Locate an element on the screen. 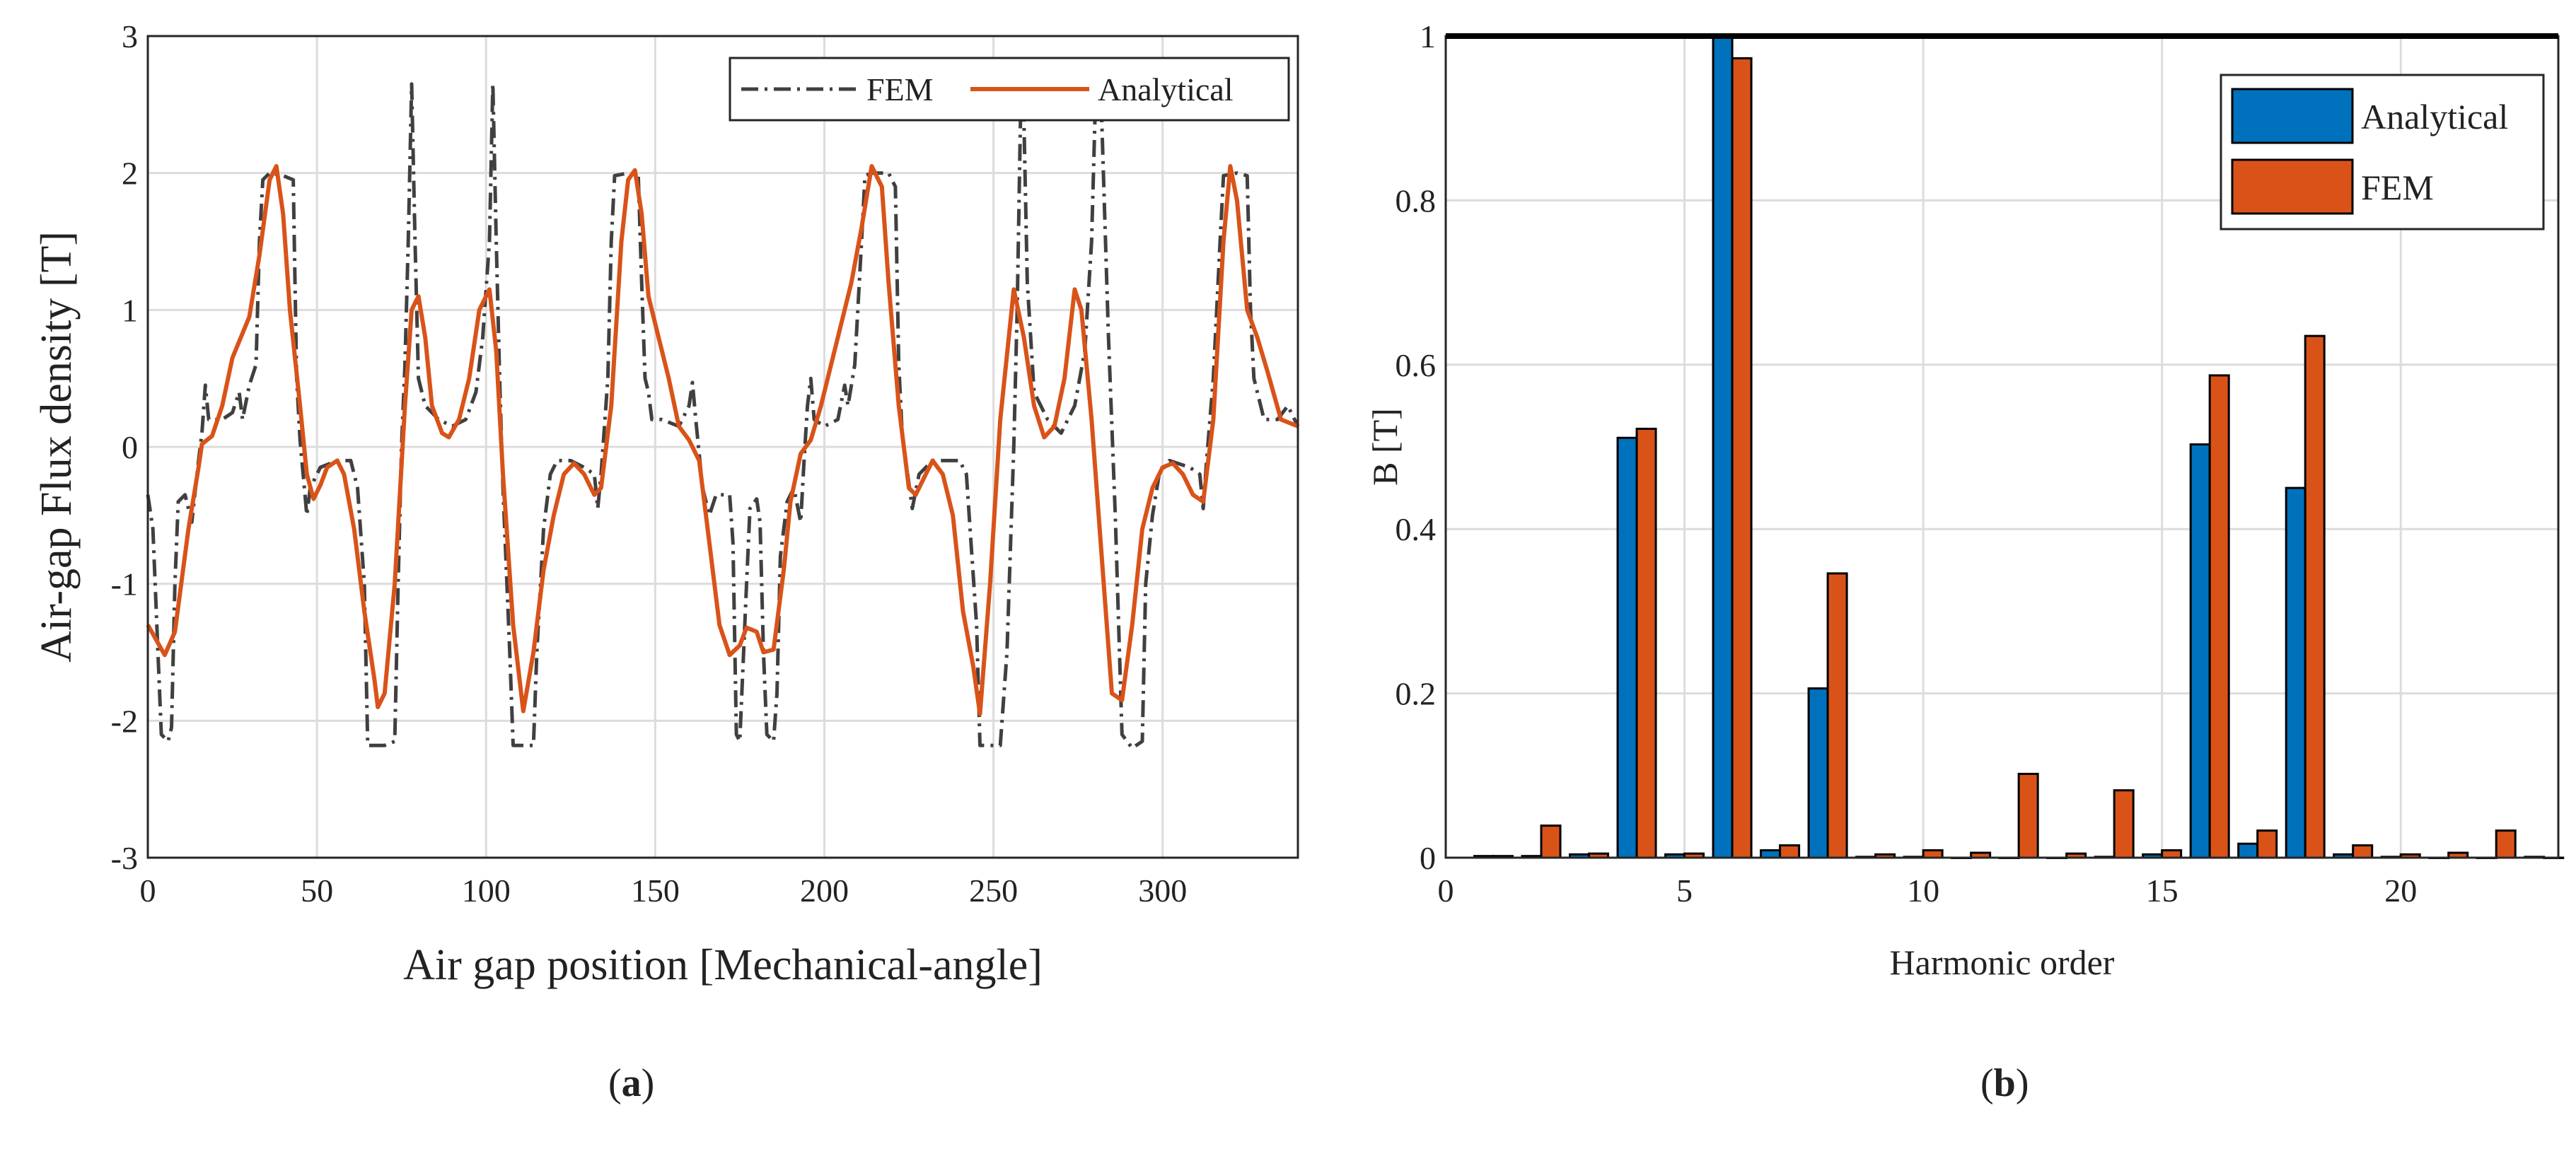 This screenshot has width=2576, height=1149. b-legend-swatch-fem is located at coordinates (2292, 186).